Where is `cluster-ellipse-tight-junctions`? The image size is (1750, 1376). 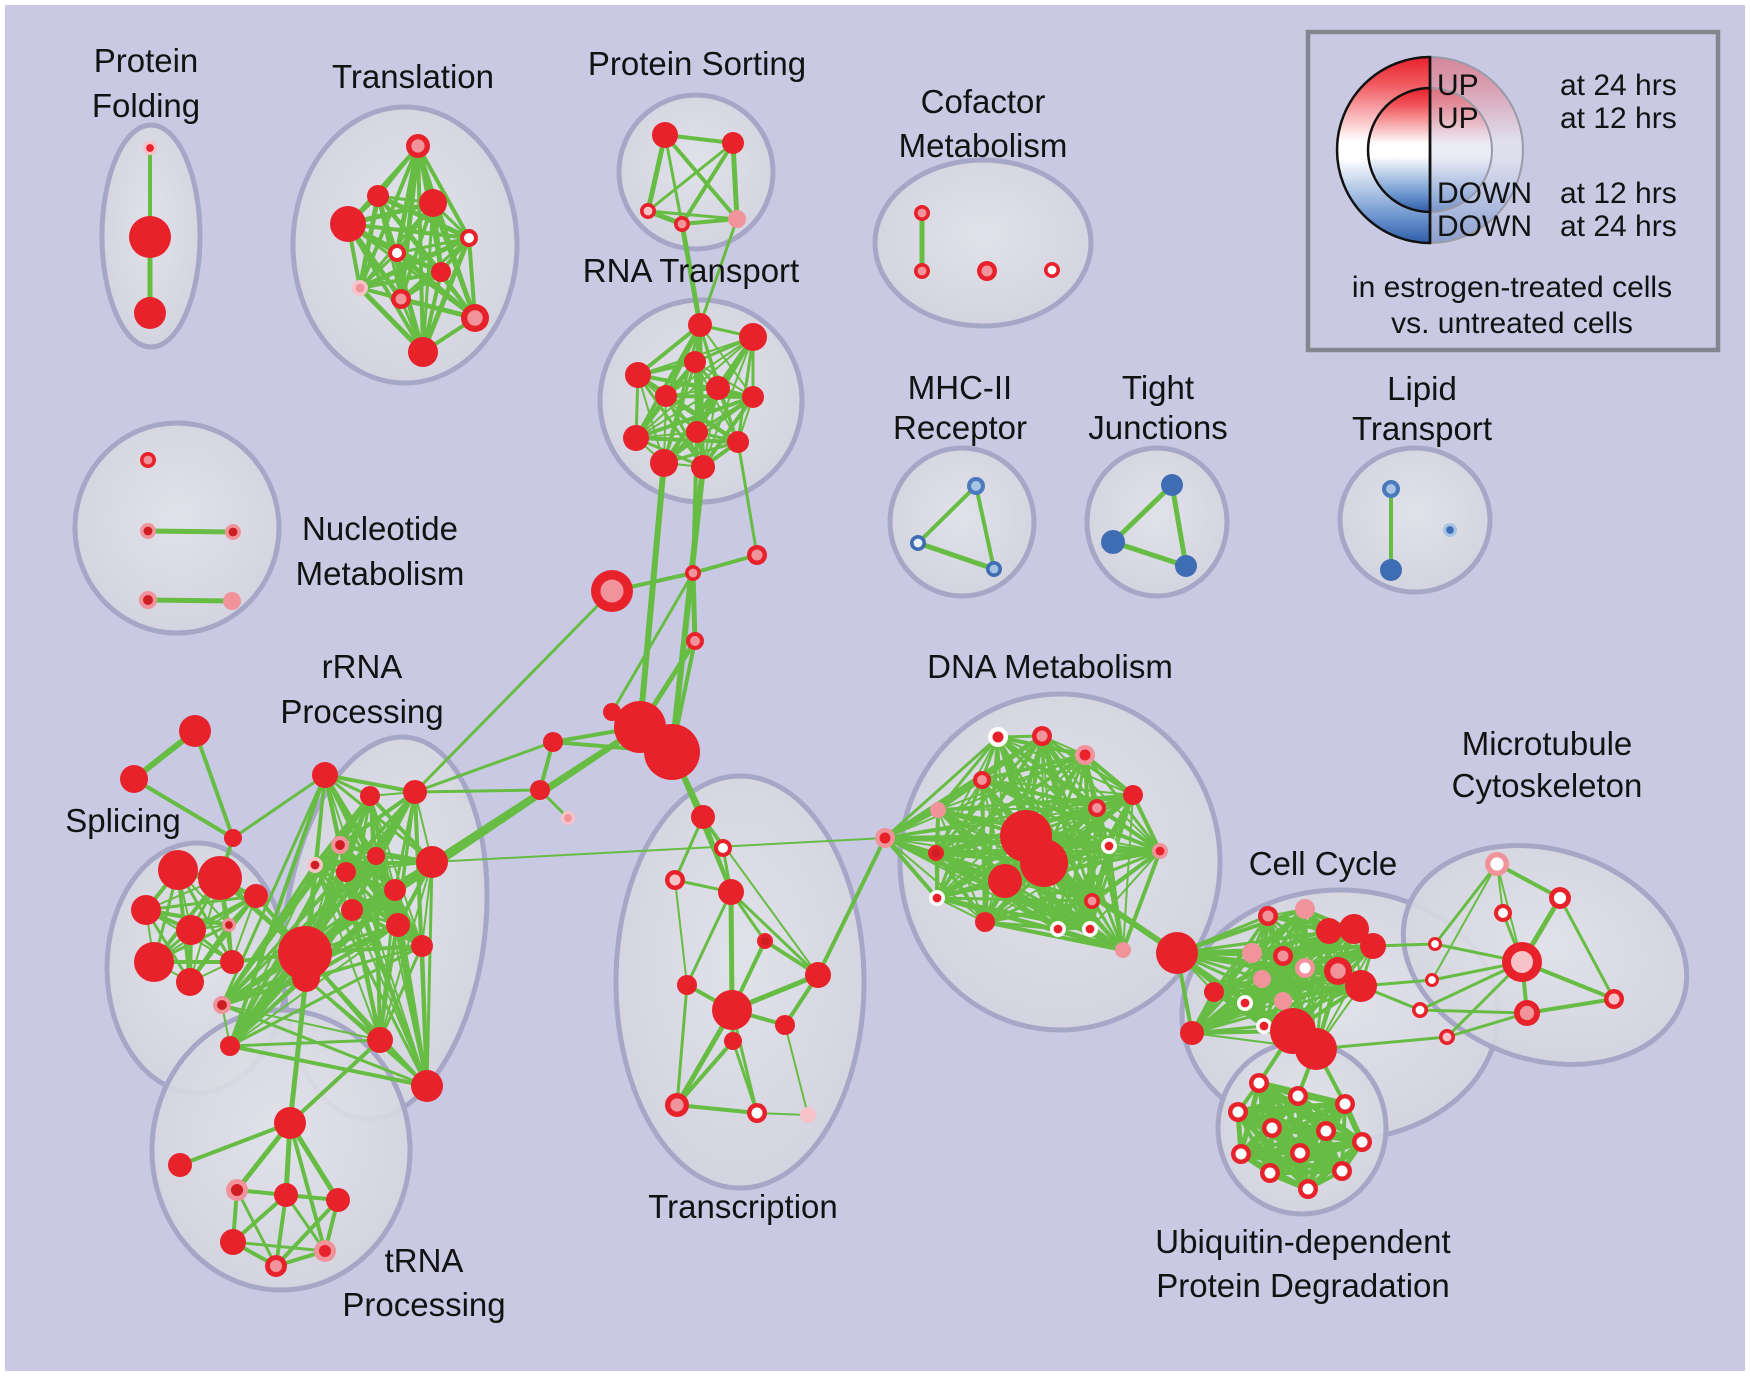
cluster-ellipse-tight-junctions is located at coordinates (1157, 522).